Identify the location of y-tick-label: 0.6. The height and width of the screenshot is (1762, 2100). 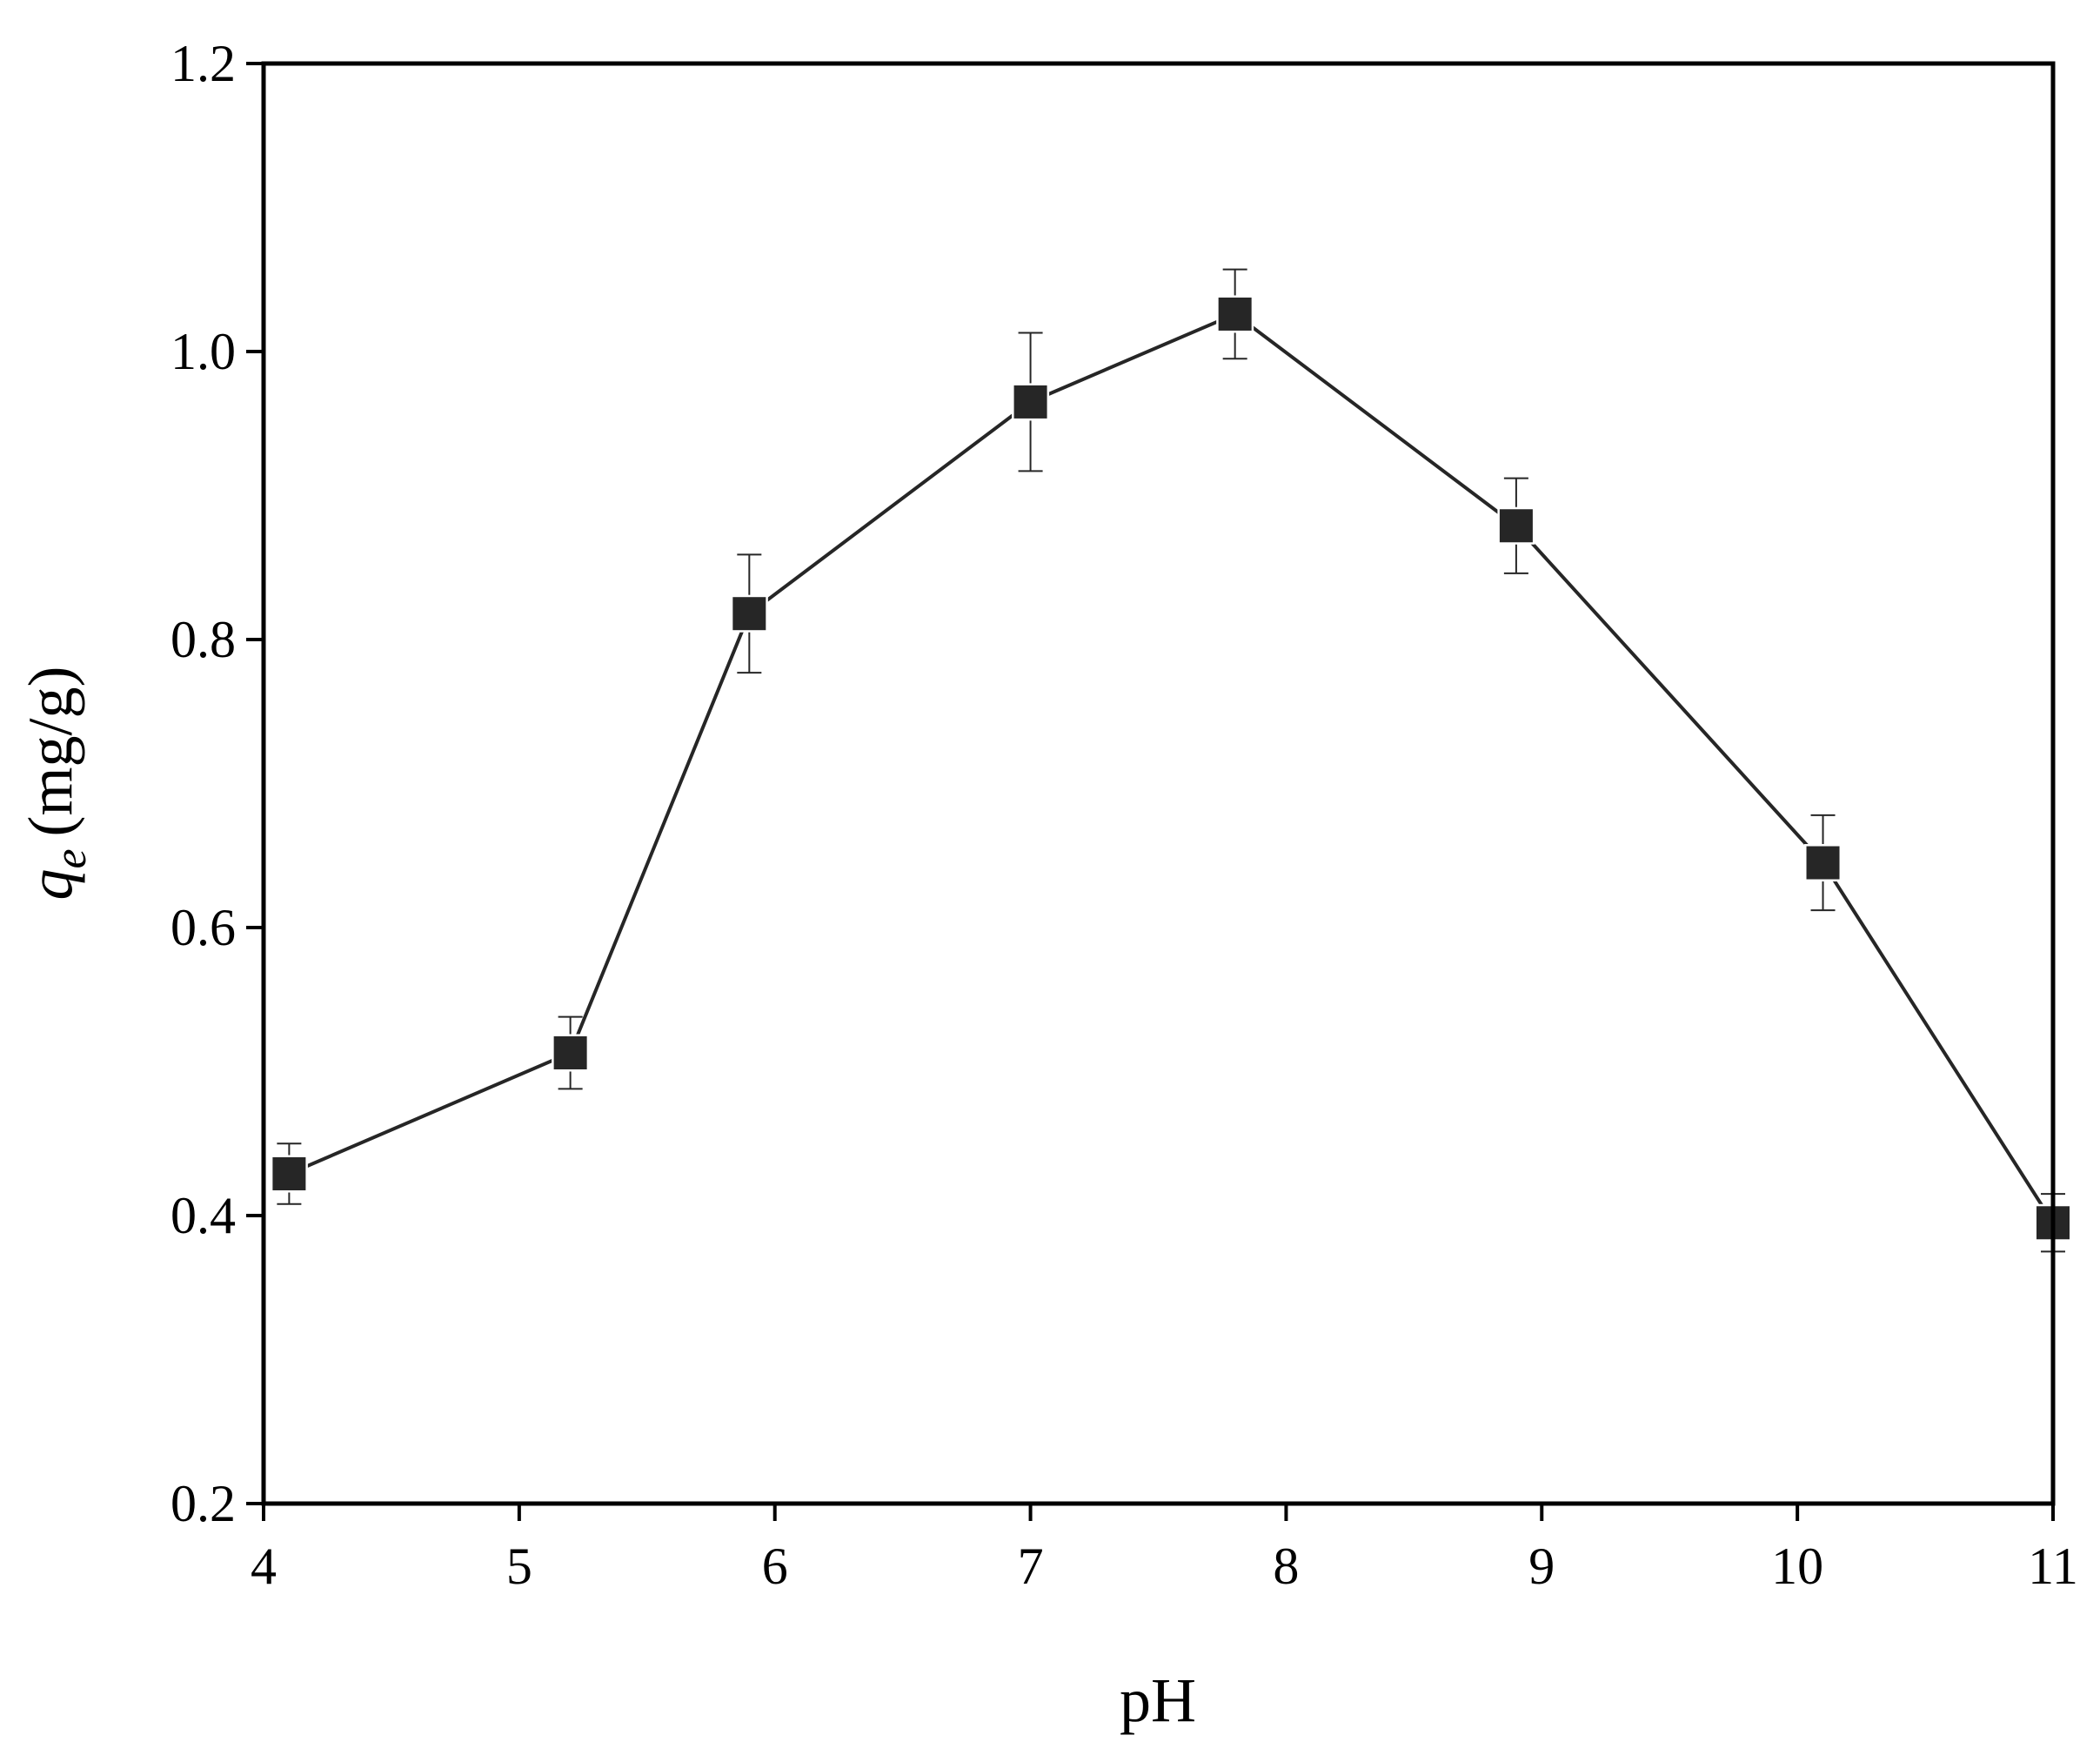
(204, 928).